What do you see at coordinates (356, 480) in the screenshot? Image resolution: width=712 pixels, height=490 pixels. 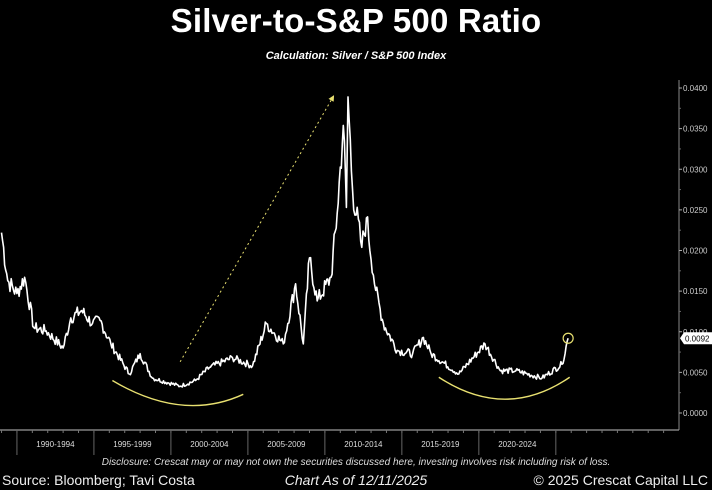 I see `chart-date: Chart As of 12/11/2025` at bounding box center [356, 480].